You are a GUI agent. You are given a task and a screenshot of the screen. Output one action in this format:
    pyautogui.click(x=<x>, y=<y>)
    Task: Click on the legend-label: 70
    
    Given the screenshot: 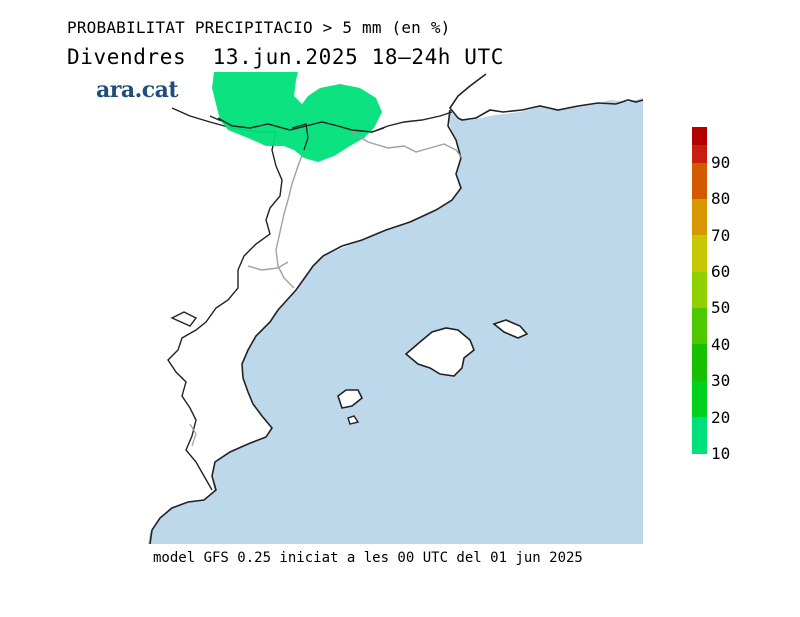 What is the action you would take?
    pyautogui.click(x=721, y=235)
    